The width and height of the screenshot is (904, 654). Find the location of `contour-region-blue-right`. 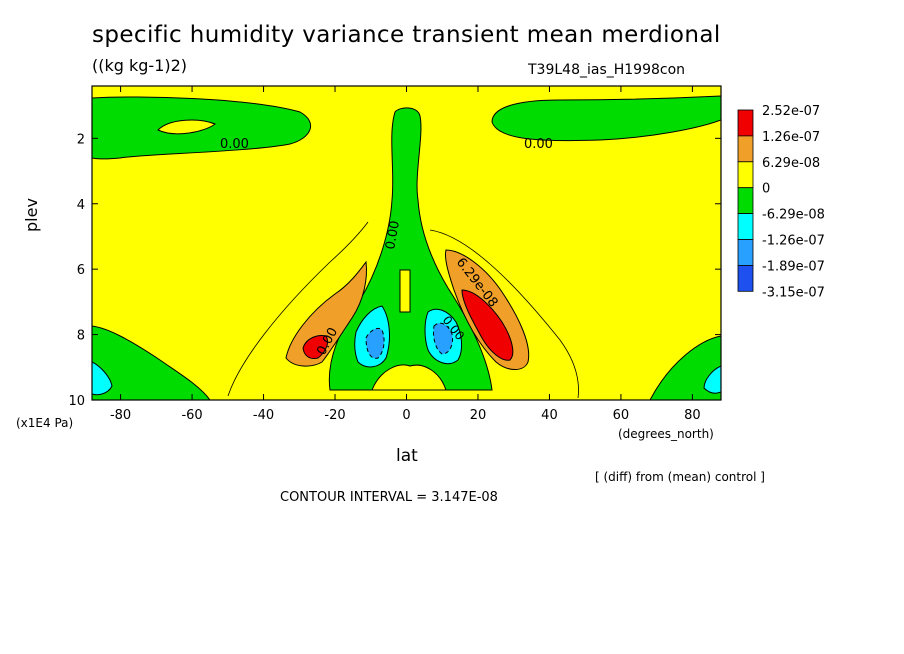

contour-region-blue-right is located at coordinates (443, 338).